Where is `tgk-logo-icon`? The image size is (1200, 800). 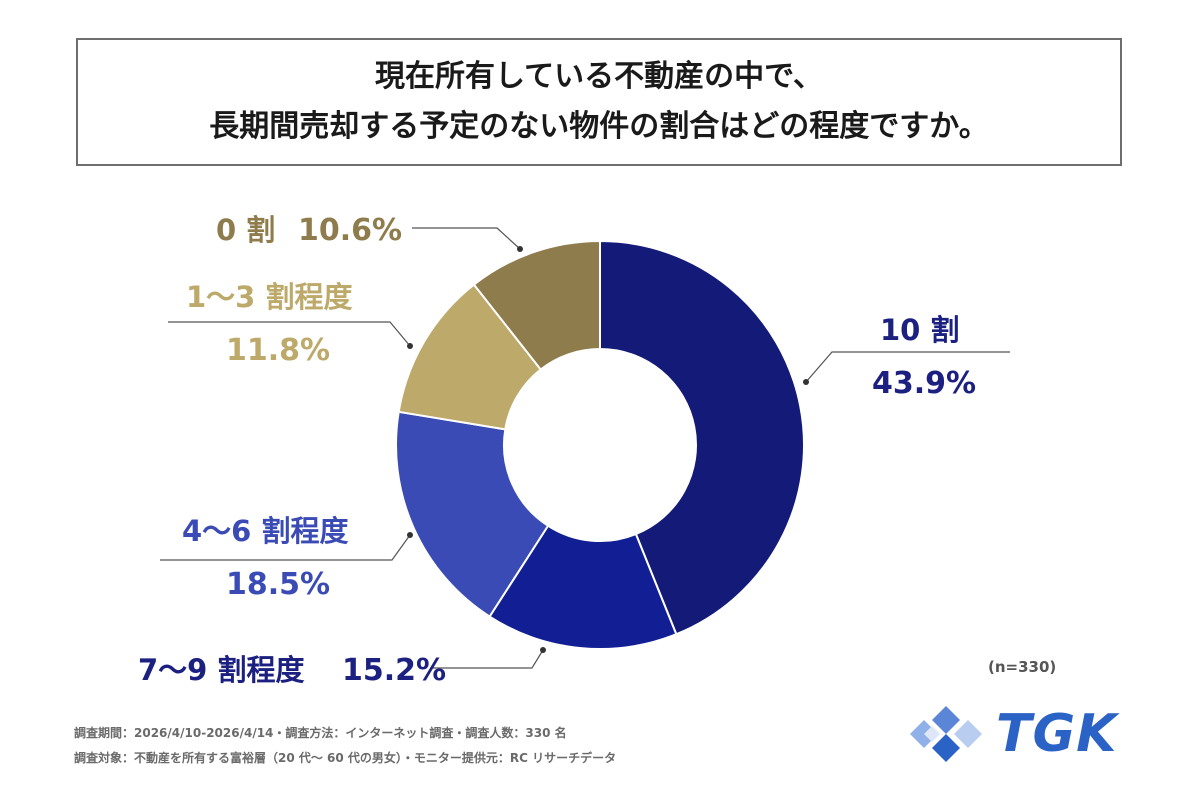
tgk-logo-icon is located at coordinates (946, 734).